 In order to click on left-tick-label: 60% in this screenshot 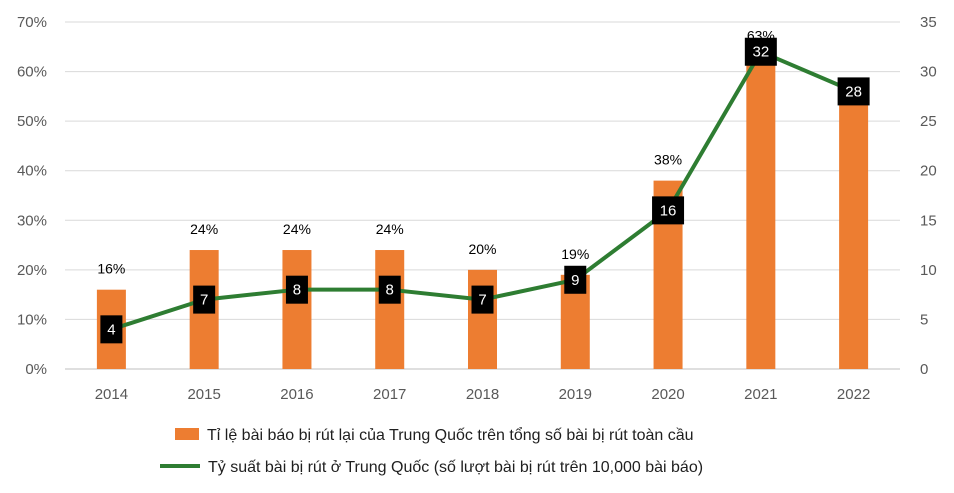, I will do `click(32, 72)`.